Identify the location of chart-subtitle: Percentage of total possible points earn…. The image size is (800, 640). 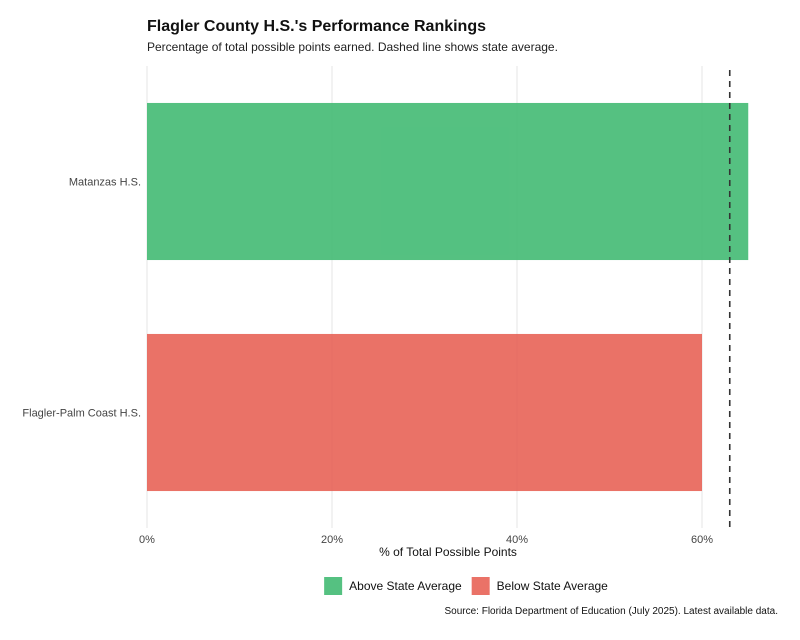
(352, 47).